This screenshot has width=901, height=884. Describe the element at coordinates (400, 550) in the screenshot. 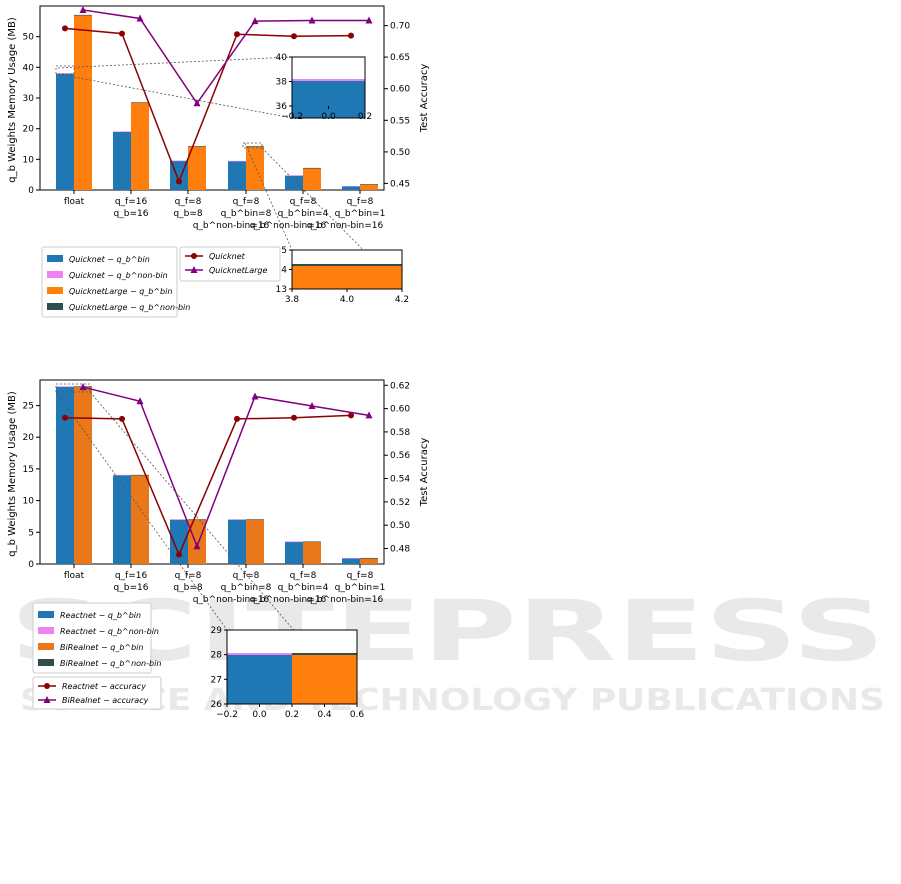

I see `y2-tick-label: 0.48` at that location.